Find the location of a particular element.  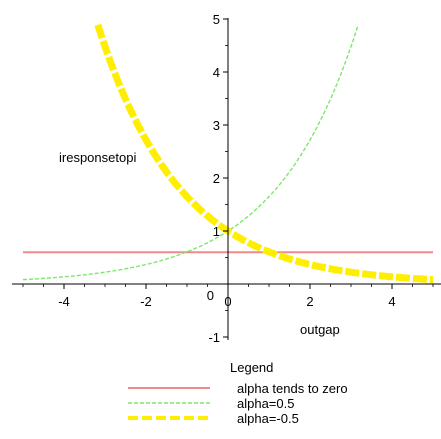

y-tick-label: 1 is located at coordinates (216, 231).